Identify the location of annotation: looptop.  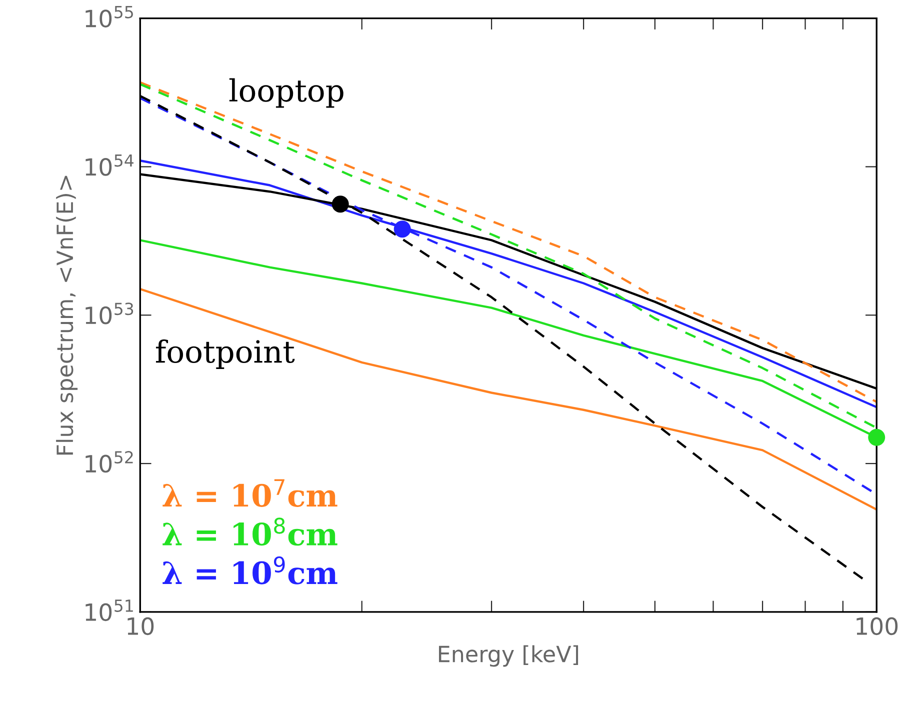
(286, 93).